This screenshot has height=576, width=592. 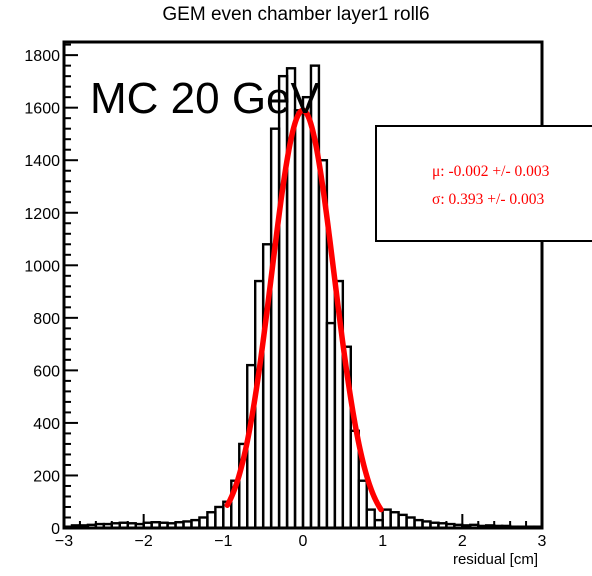 I want to click on x-tick-label: −2, so click(x=144, y=541).